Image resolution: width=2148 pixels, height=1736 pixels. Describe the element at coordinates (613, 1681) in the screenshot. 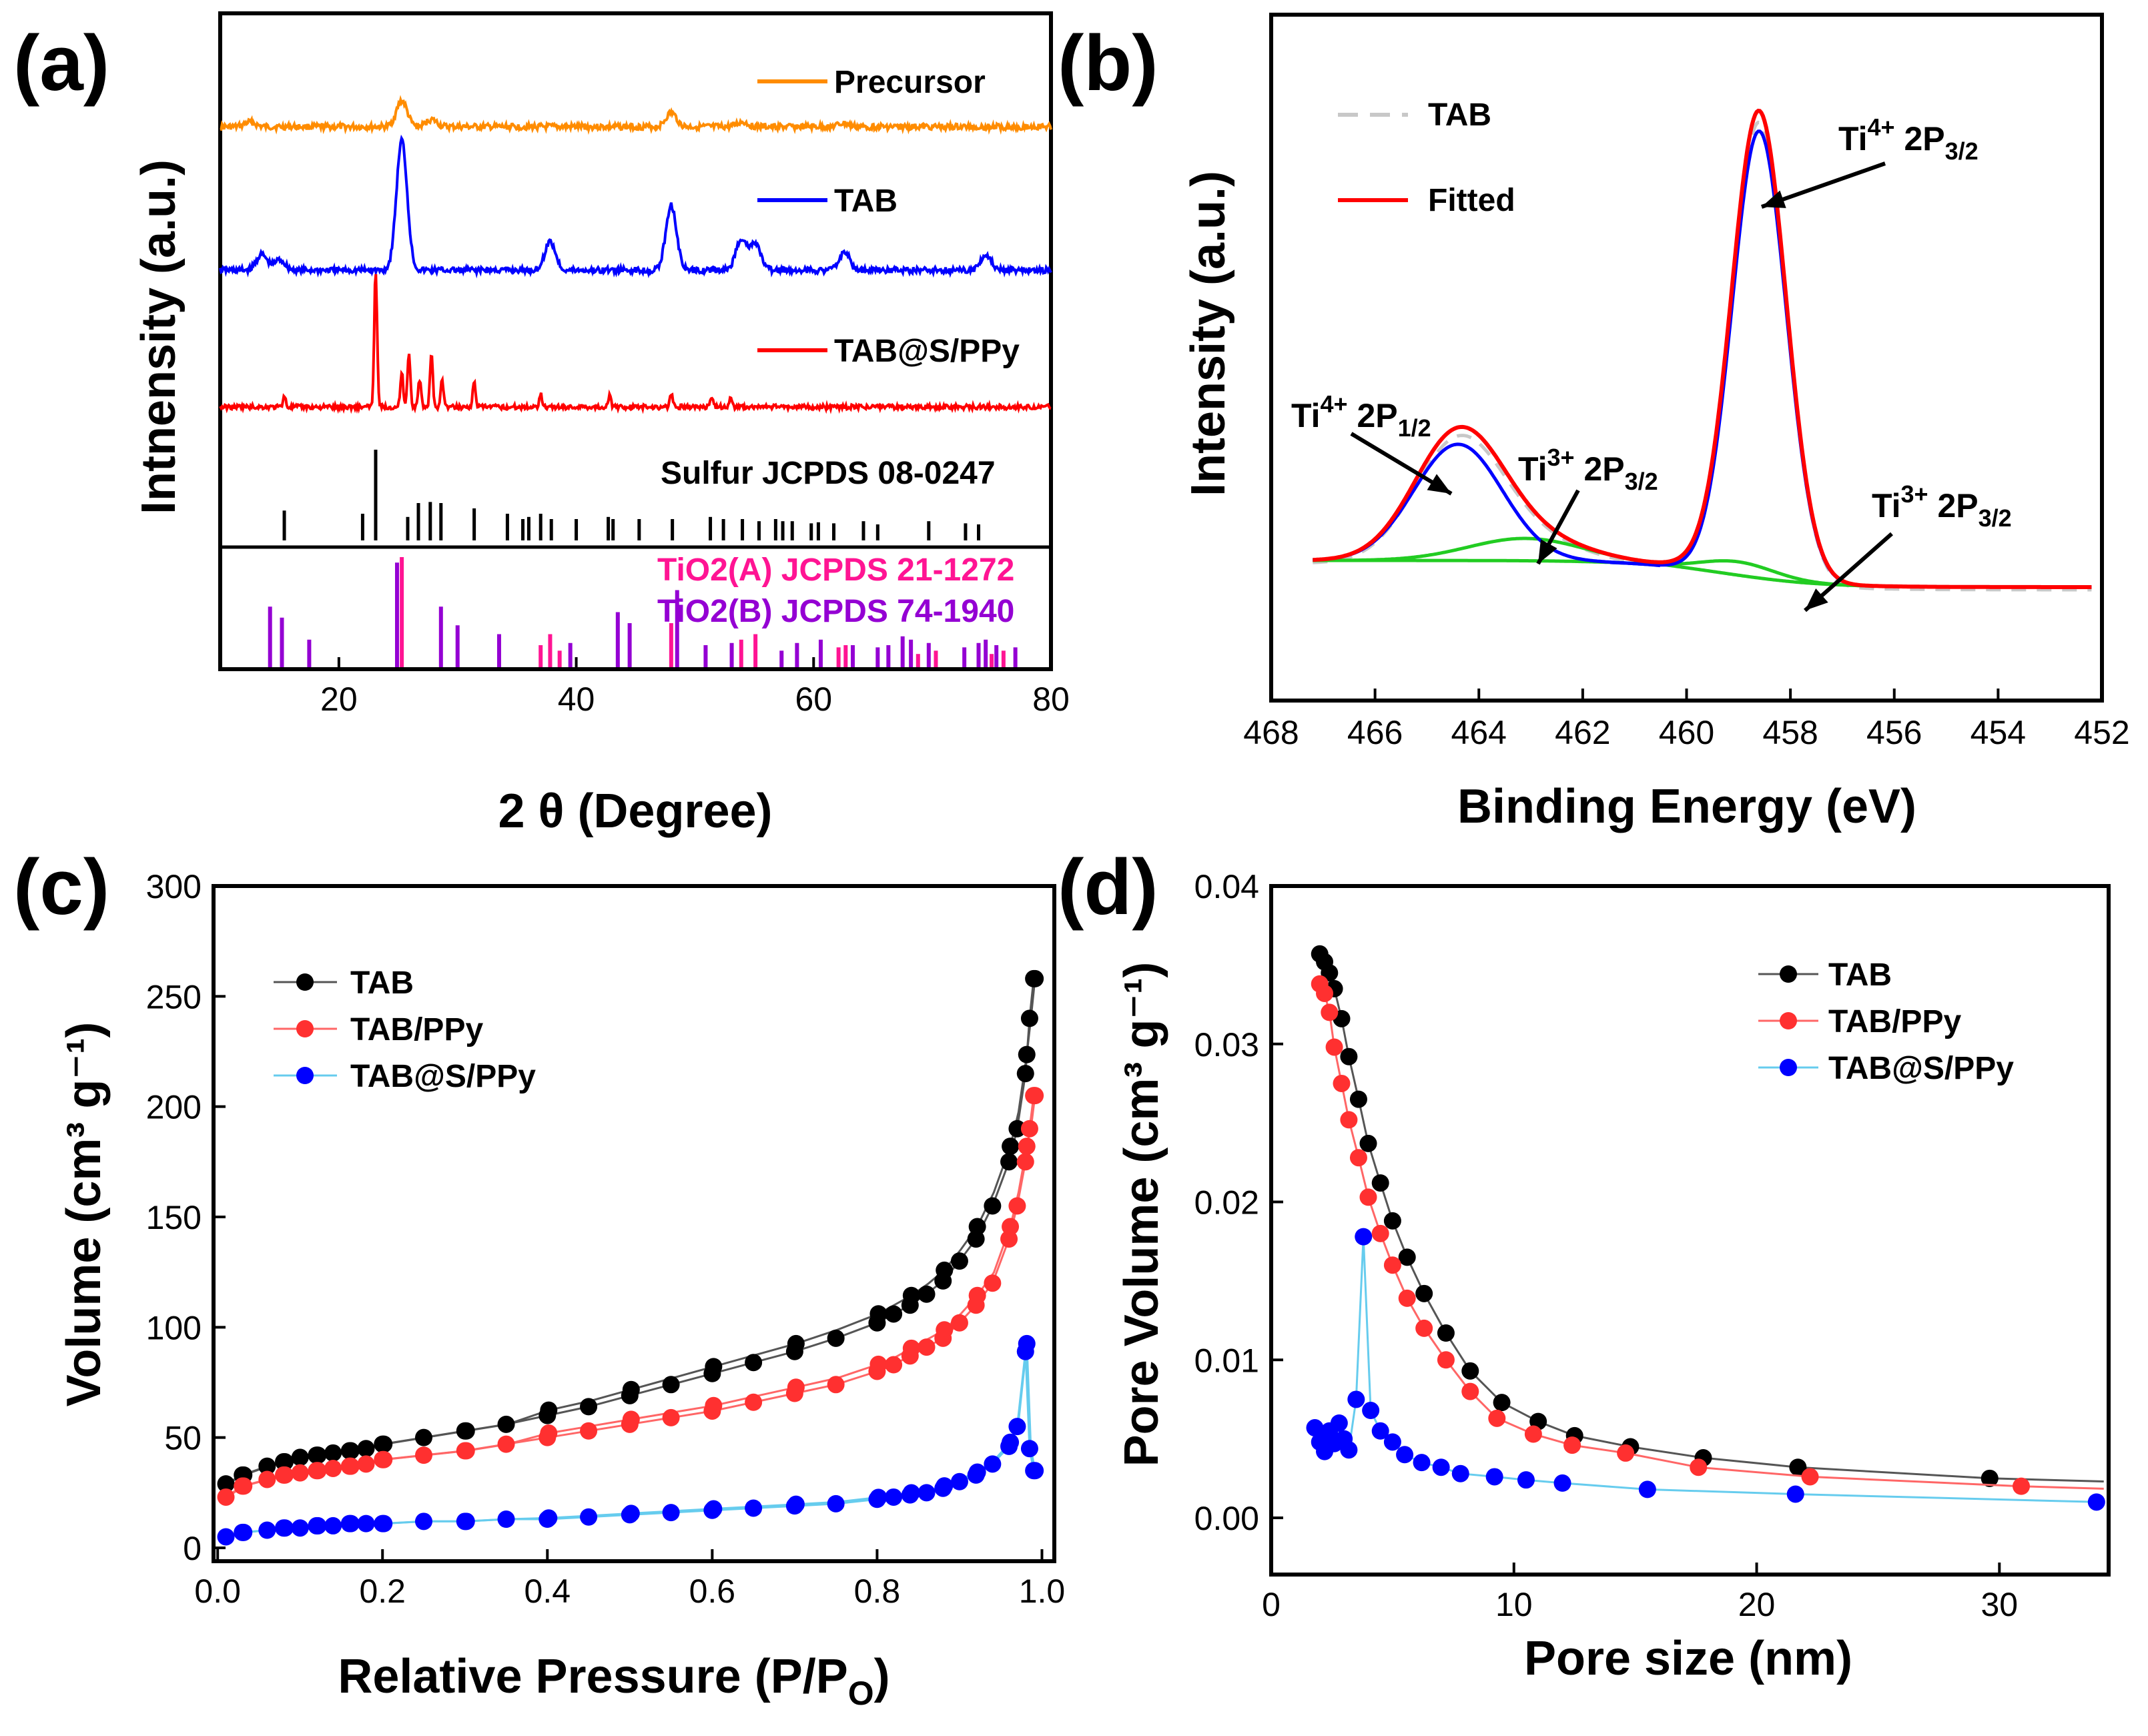

I see `c-xlabel: Relative Pressure (P/PO)` at that location.